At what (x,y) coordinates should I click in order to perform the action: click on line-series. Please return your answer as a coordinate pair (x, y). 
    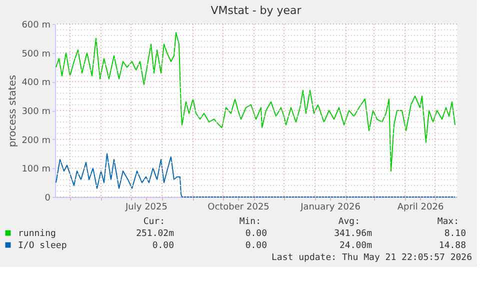
    Looking at the image, I should click on (256, 175).